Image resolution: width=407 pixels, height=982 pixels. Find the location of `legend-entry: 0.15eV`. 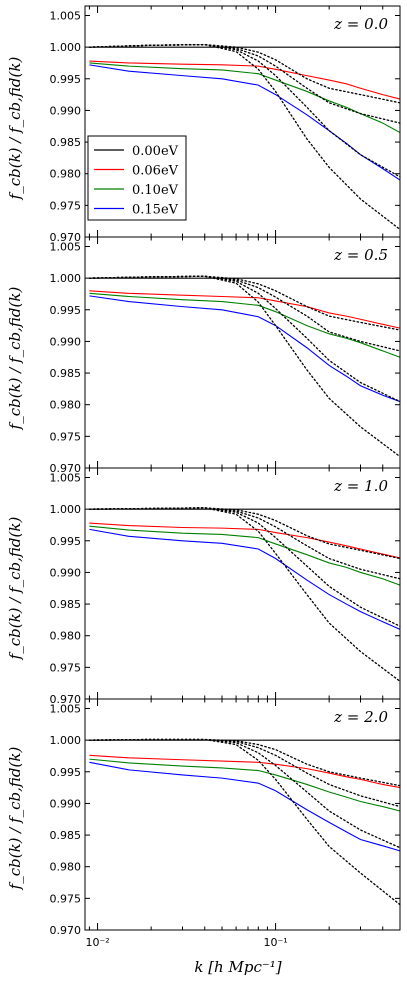

legend-entry: 0.15eV is located at coordinates (155, 210).